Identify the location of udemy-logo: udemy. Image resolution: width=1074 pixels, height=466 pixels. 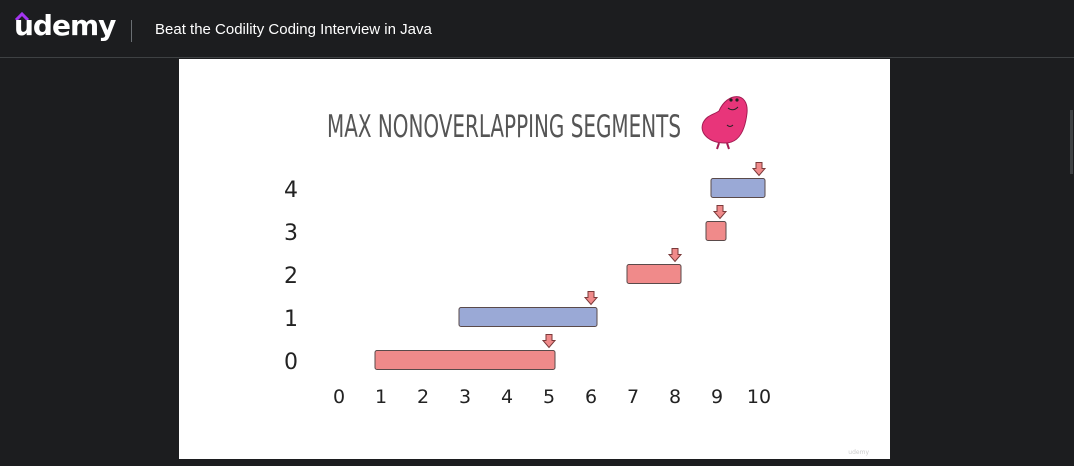
(65, 25).